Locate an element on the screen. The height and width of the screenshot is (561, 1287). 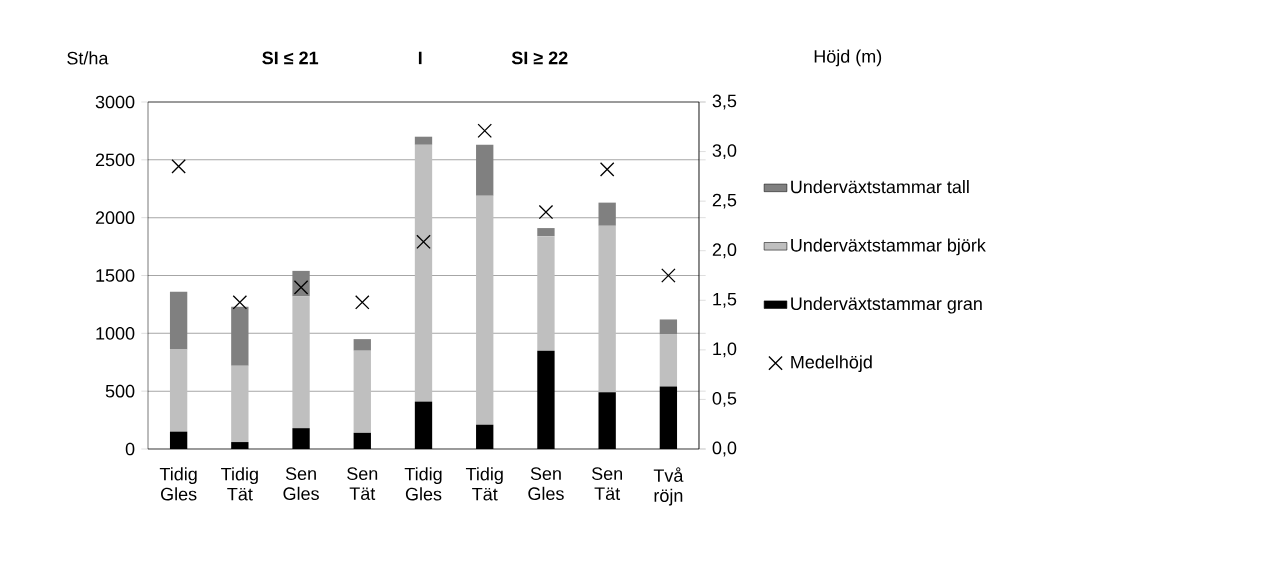
y2-tick-label: 1,5 is located at coordinates (725, 300).